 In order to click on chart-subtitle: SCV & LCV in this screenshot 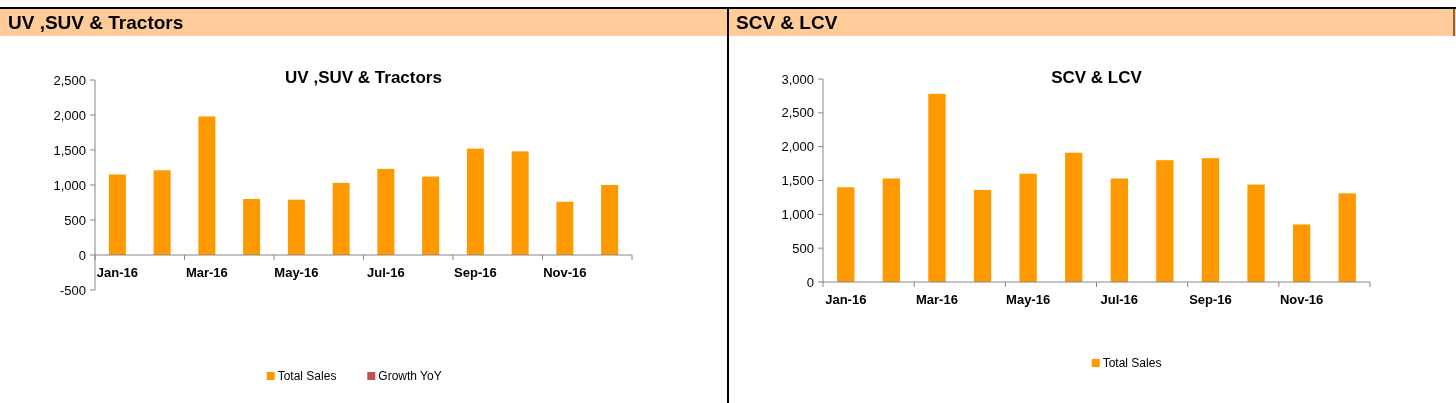, I will do `click(787, 22)`.